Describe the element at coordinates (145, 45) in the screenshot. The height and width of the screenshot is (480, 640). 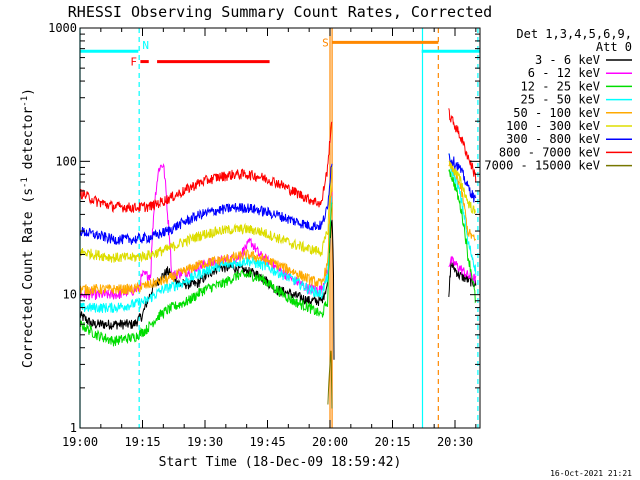
I see `obs-bar-label-1: N` at that location.